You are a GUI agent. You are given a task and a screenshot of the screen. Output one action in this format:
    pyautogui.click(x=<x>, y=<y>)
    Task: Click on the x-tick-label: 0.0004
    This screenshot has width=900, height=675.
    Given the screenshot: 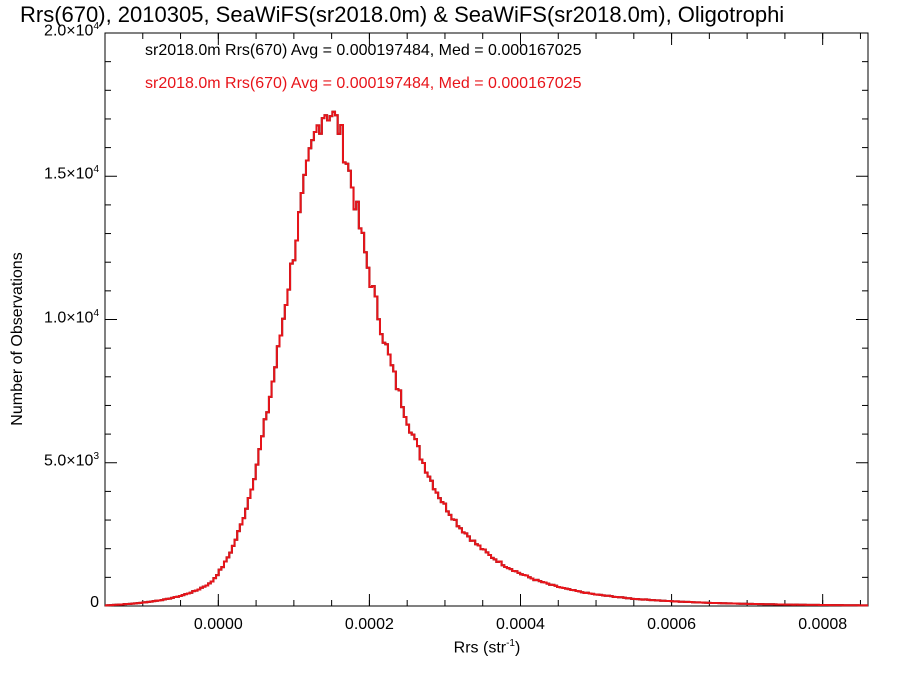 What is the action you would take?
    pyautogui.click(x=520, y=624)
    